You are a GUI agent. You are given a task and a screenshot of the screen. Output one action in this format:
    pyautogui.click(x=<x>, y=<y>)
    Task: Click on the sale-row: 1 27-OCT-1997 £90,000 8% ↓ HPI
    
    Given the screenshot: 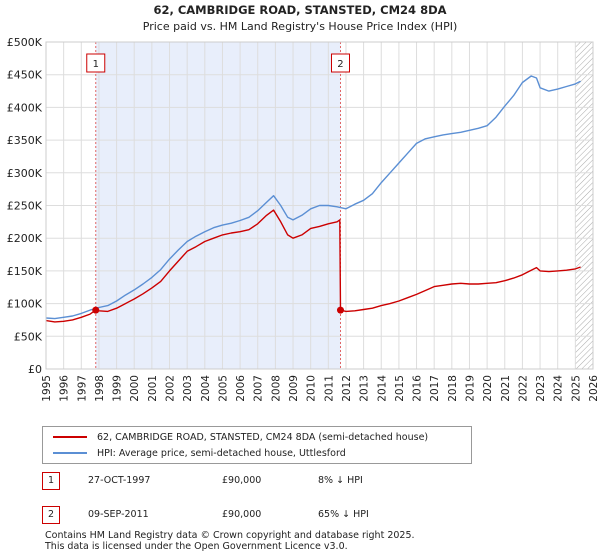 What is the action you would take?
    pyautogui.click(x=242, y=482)
    